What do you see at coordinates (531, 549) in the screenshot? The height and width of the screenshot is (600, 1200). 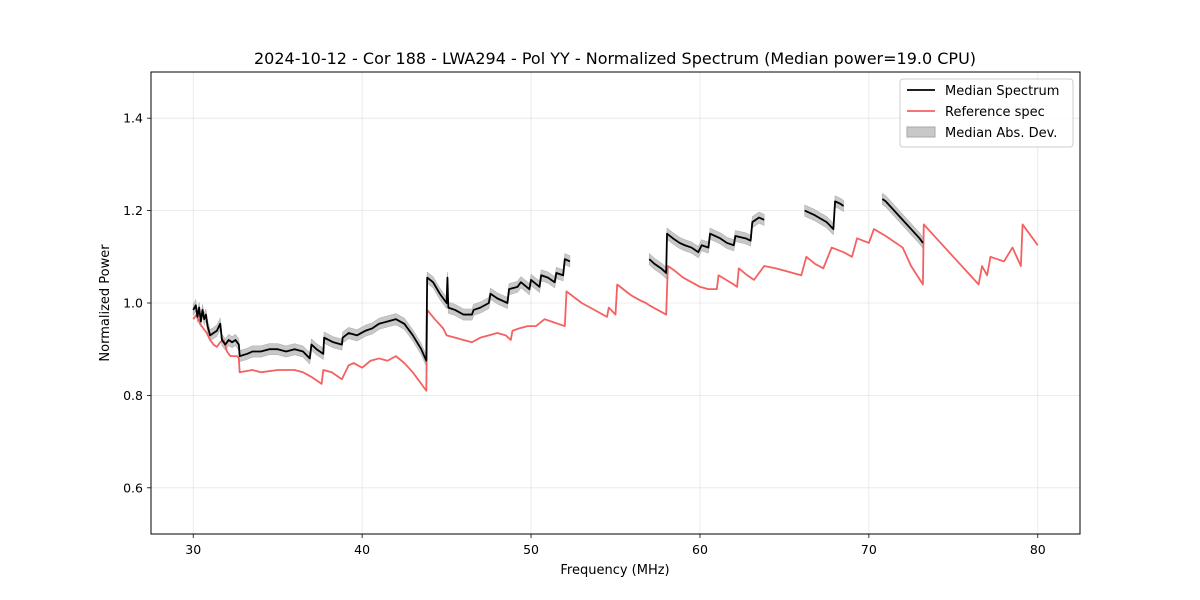 I see `x-tick-label: 50` at bounding box center [531, 549].